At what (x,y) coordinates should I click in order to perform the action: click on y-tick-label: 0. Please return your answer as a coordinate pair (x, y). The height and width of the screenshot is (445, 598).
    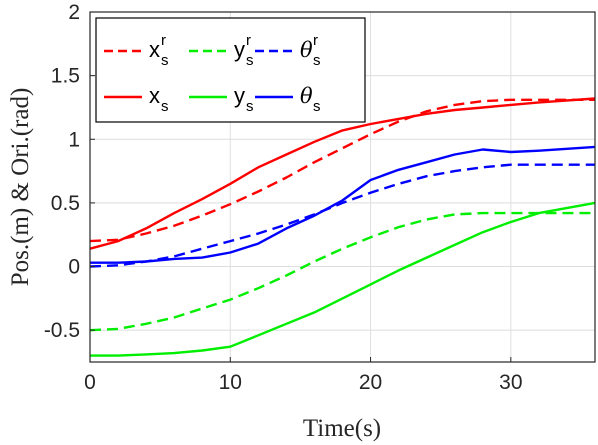
    Looking at the image, I should click on (74, 267).